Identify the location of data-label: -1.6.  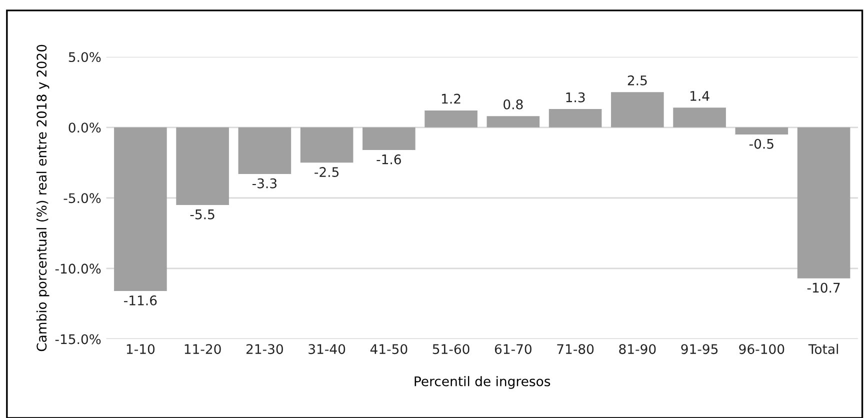
(388, 159).